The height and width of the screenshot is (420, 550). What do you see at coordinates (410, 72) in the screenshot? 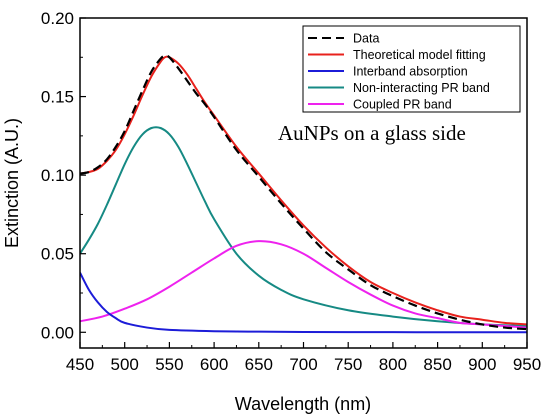
I see `legend-label-interband-absorption: Interband absorption` at bounding box center [410, 72].